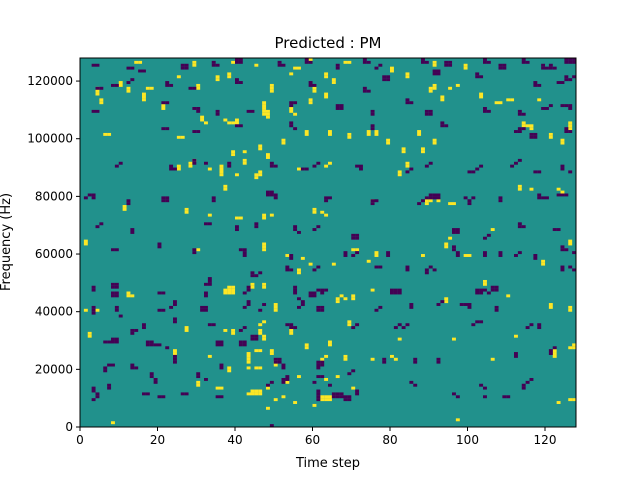 This screenshot has width=640, height=480. Describe the element at coordinates (69, 427) in the screenshot. I see `y-tick-label: 0` at that location.